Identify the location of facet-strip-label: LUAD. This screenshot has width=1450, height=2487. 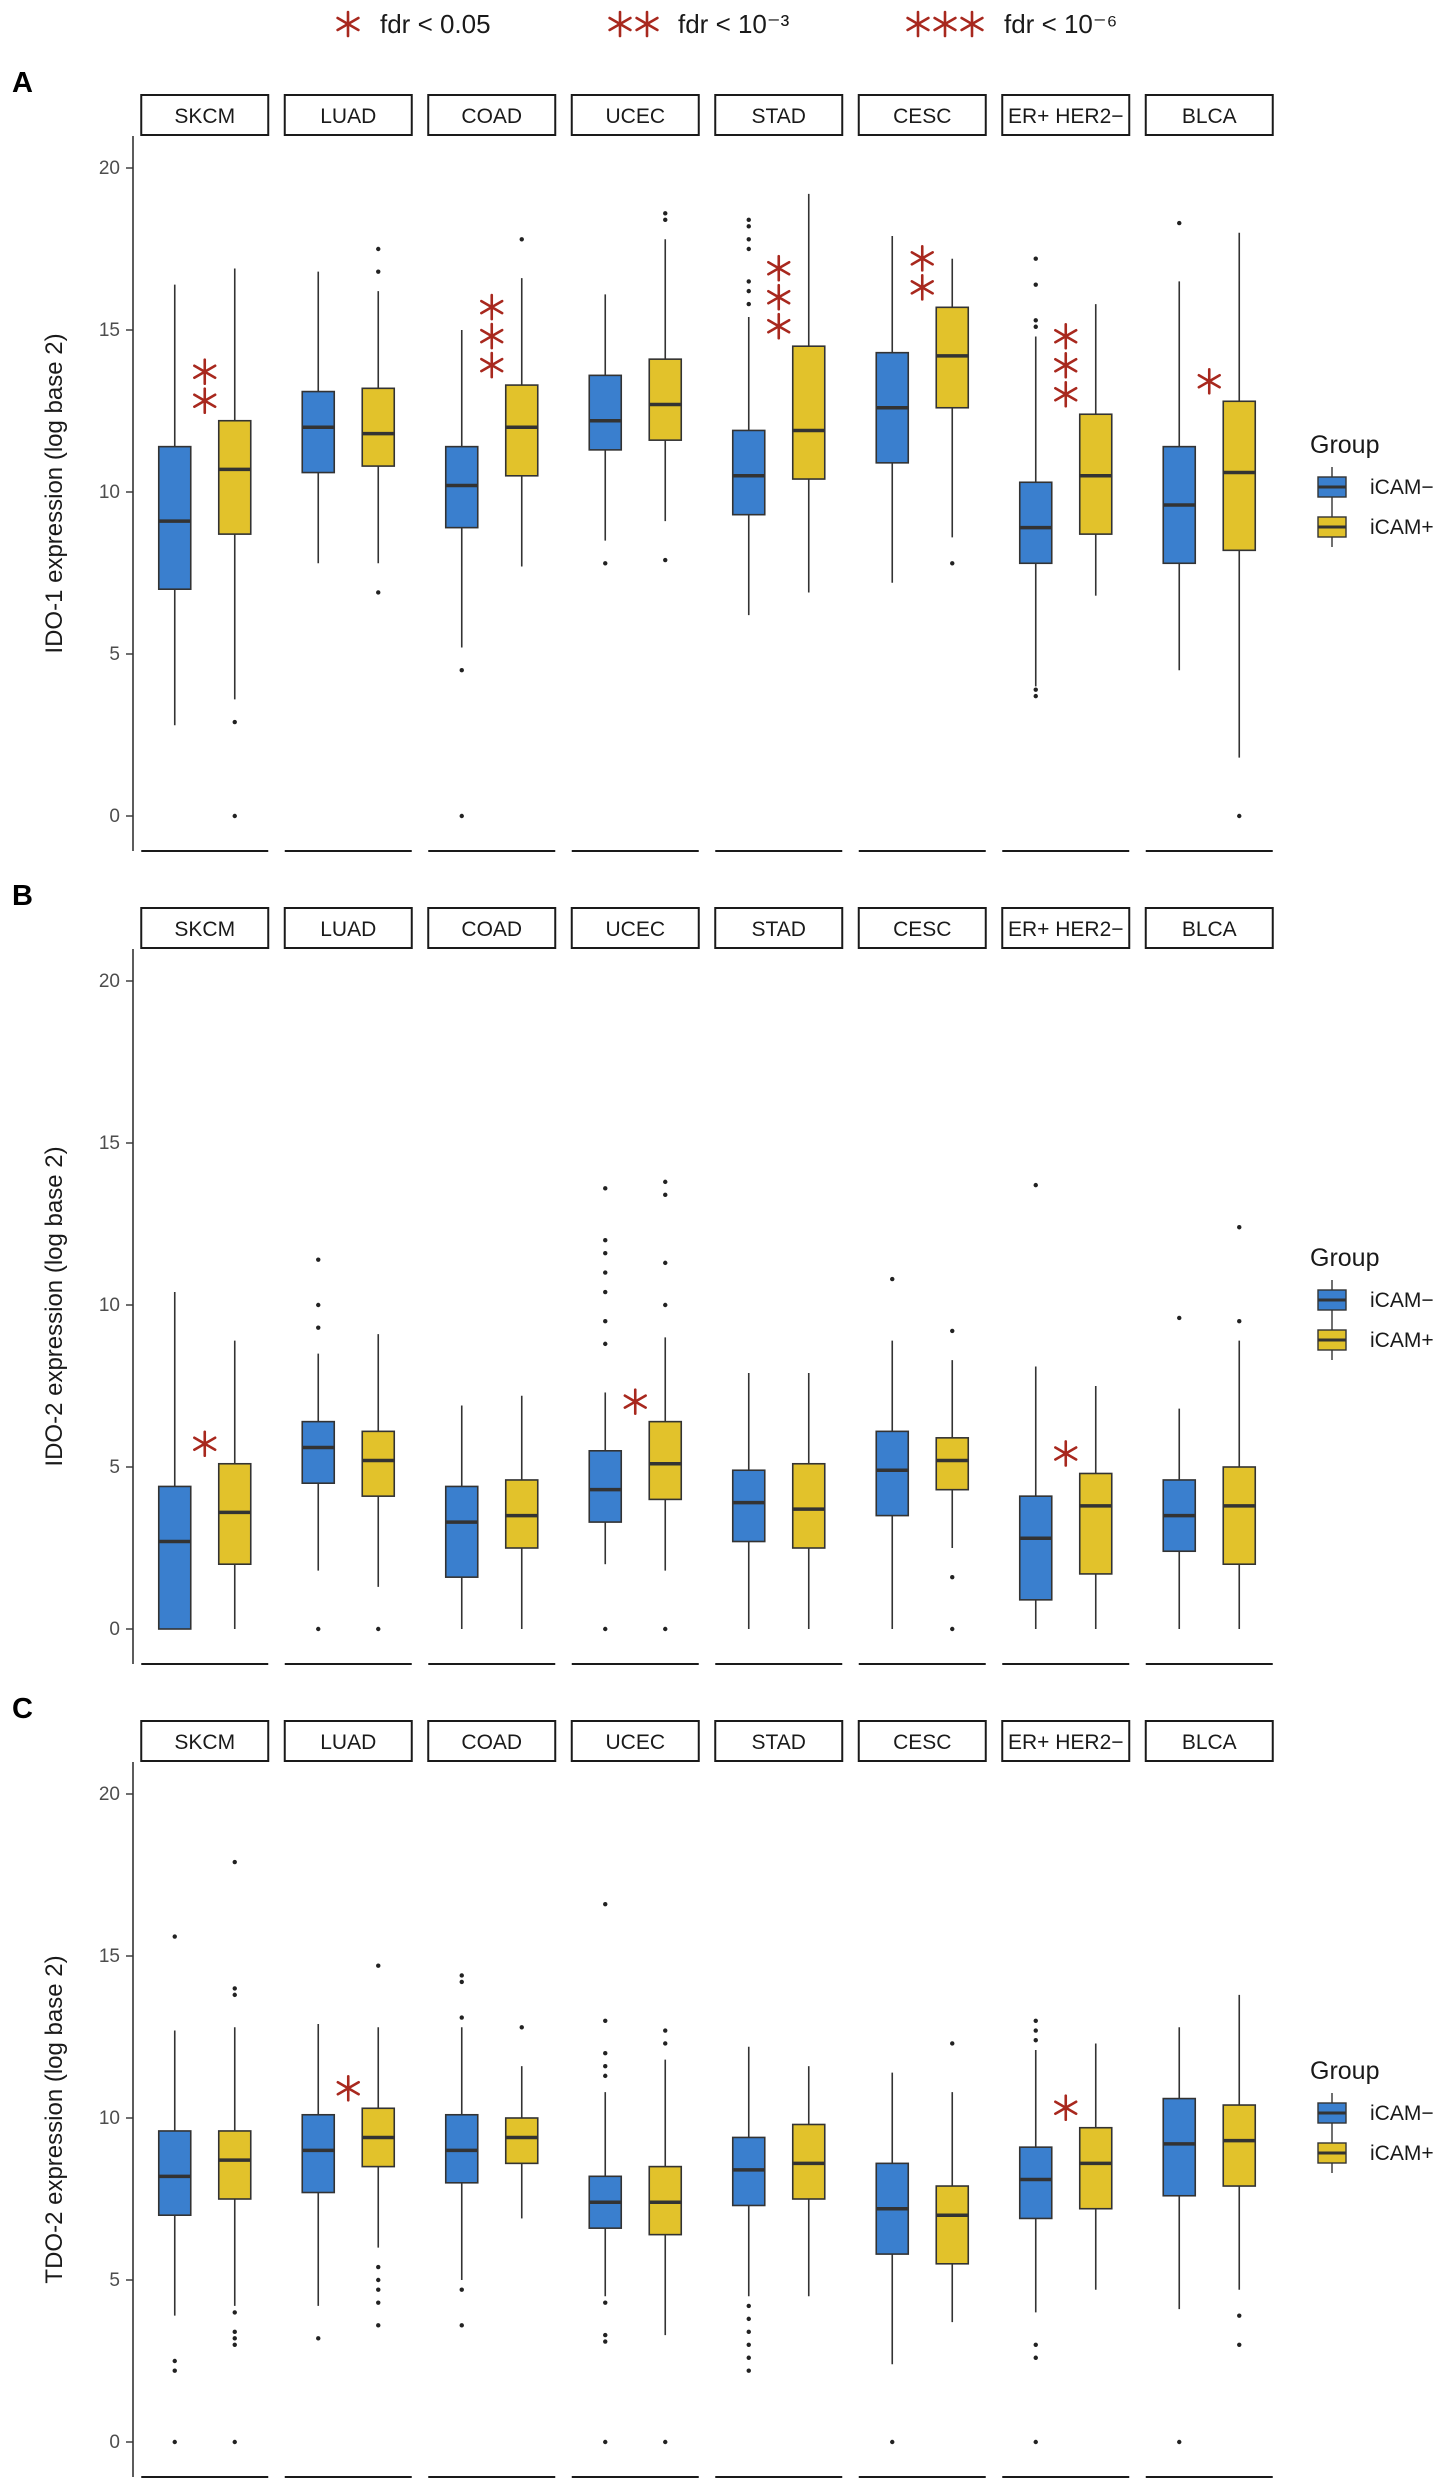
(348, 1742).